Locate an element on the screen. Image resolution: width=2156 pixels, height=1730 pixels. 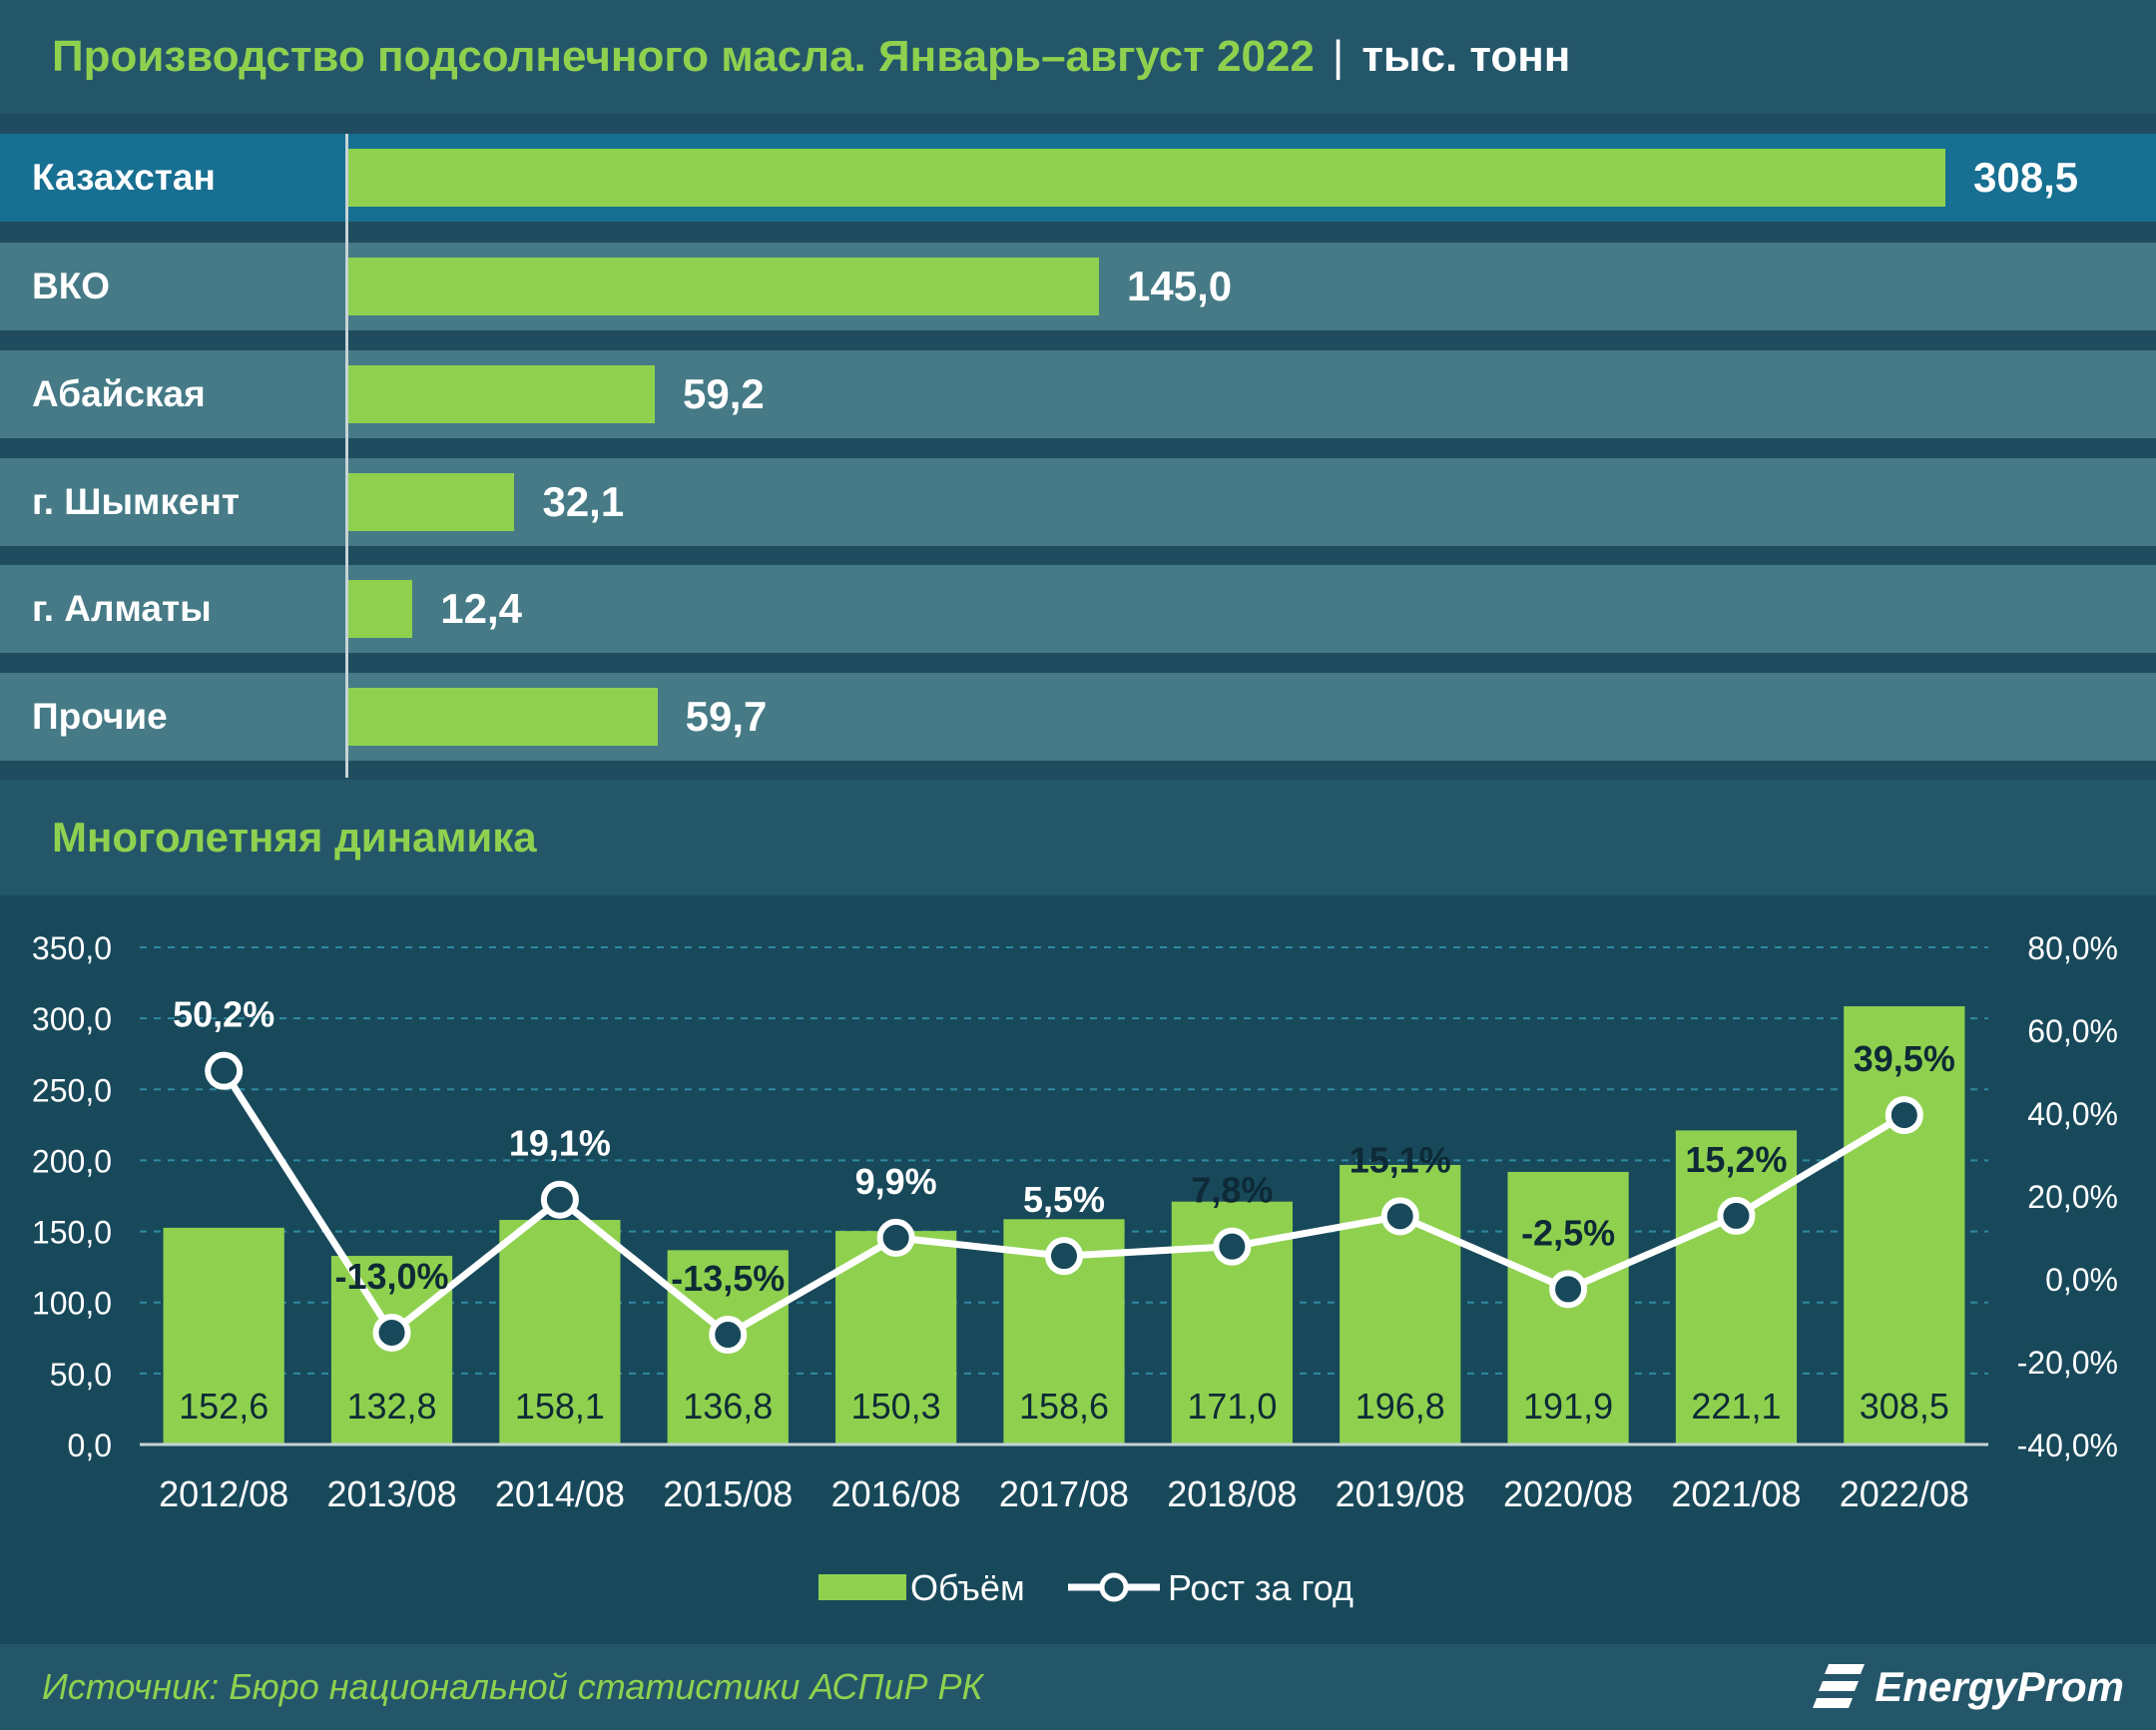
y-tick-label: 100,0 is located at coordinates (72, 1304).